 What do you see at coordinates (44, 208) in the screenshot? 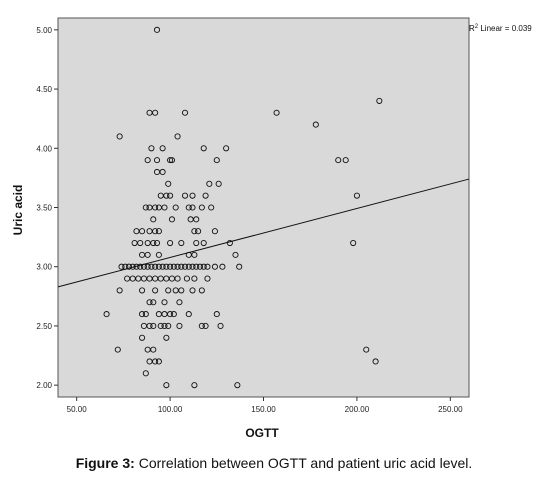
I see `y-tick-label: 3.50` at bounding box center [44, 208].